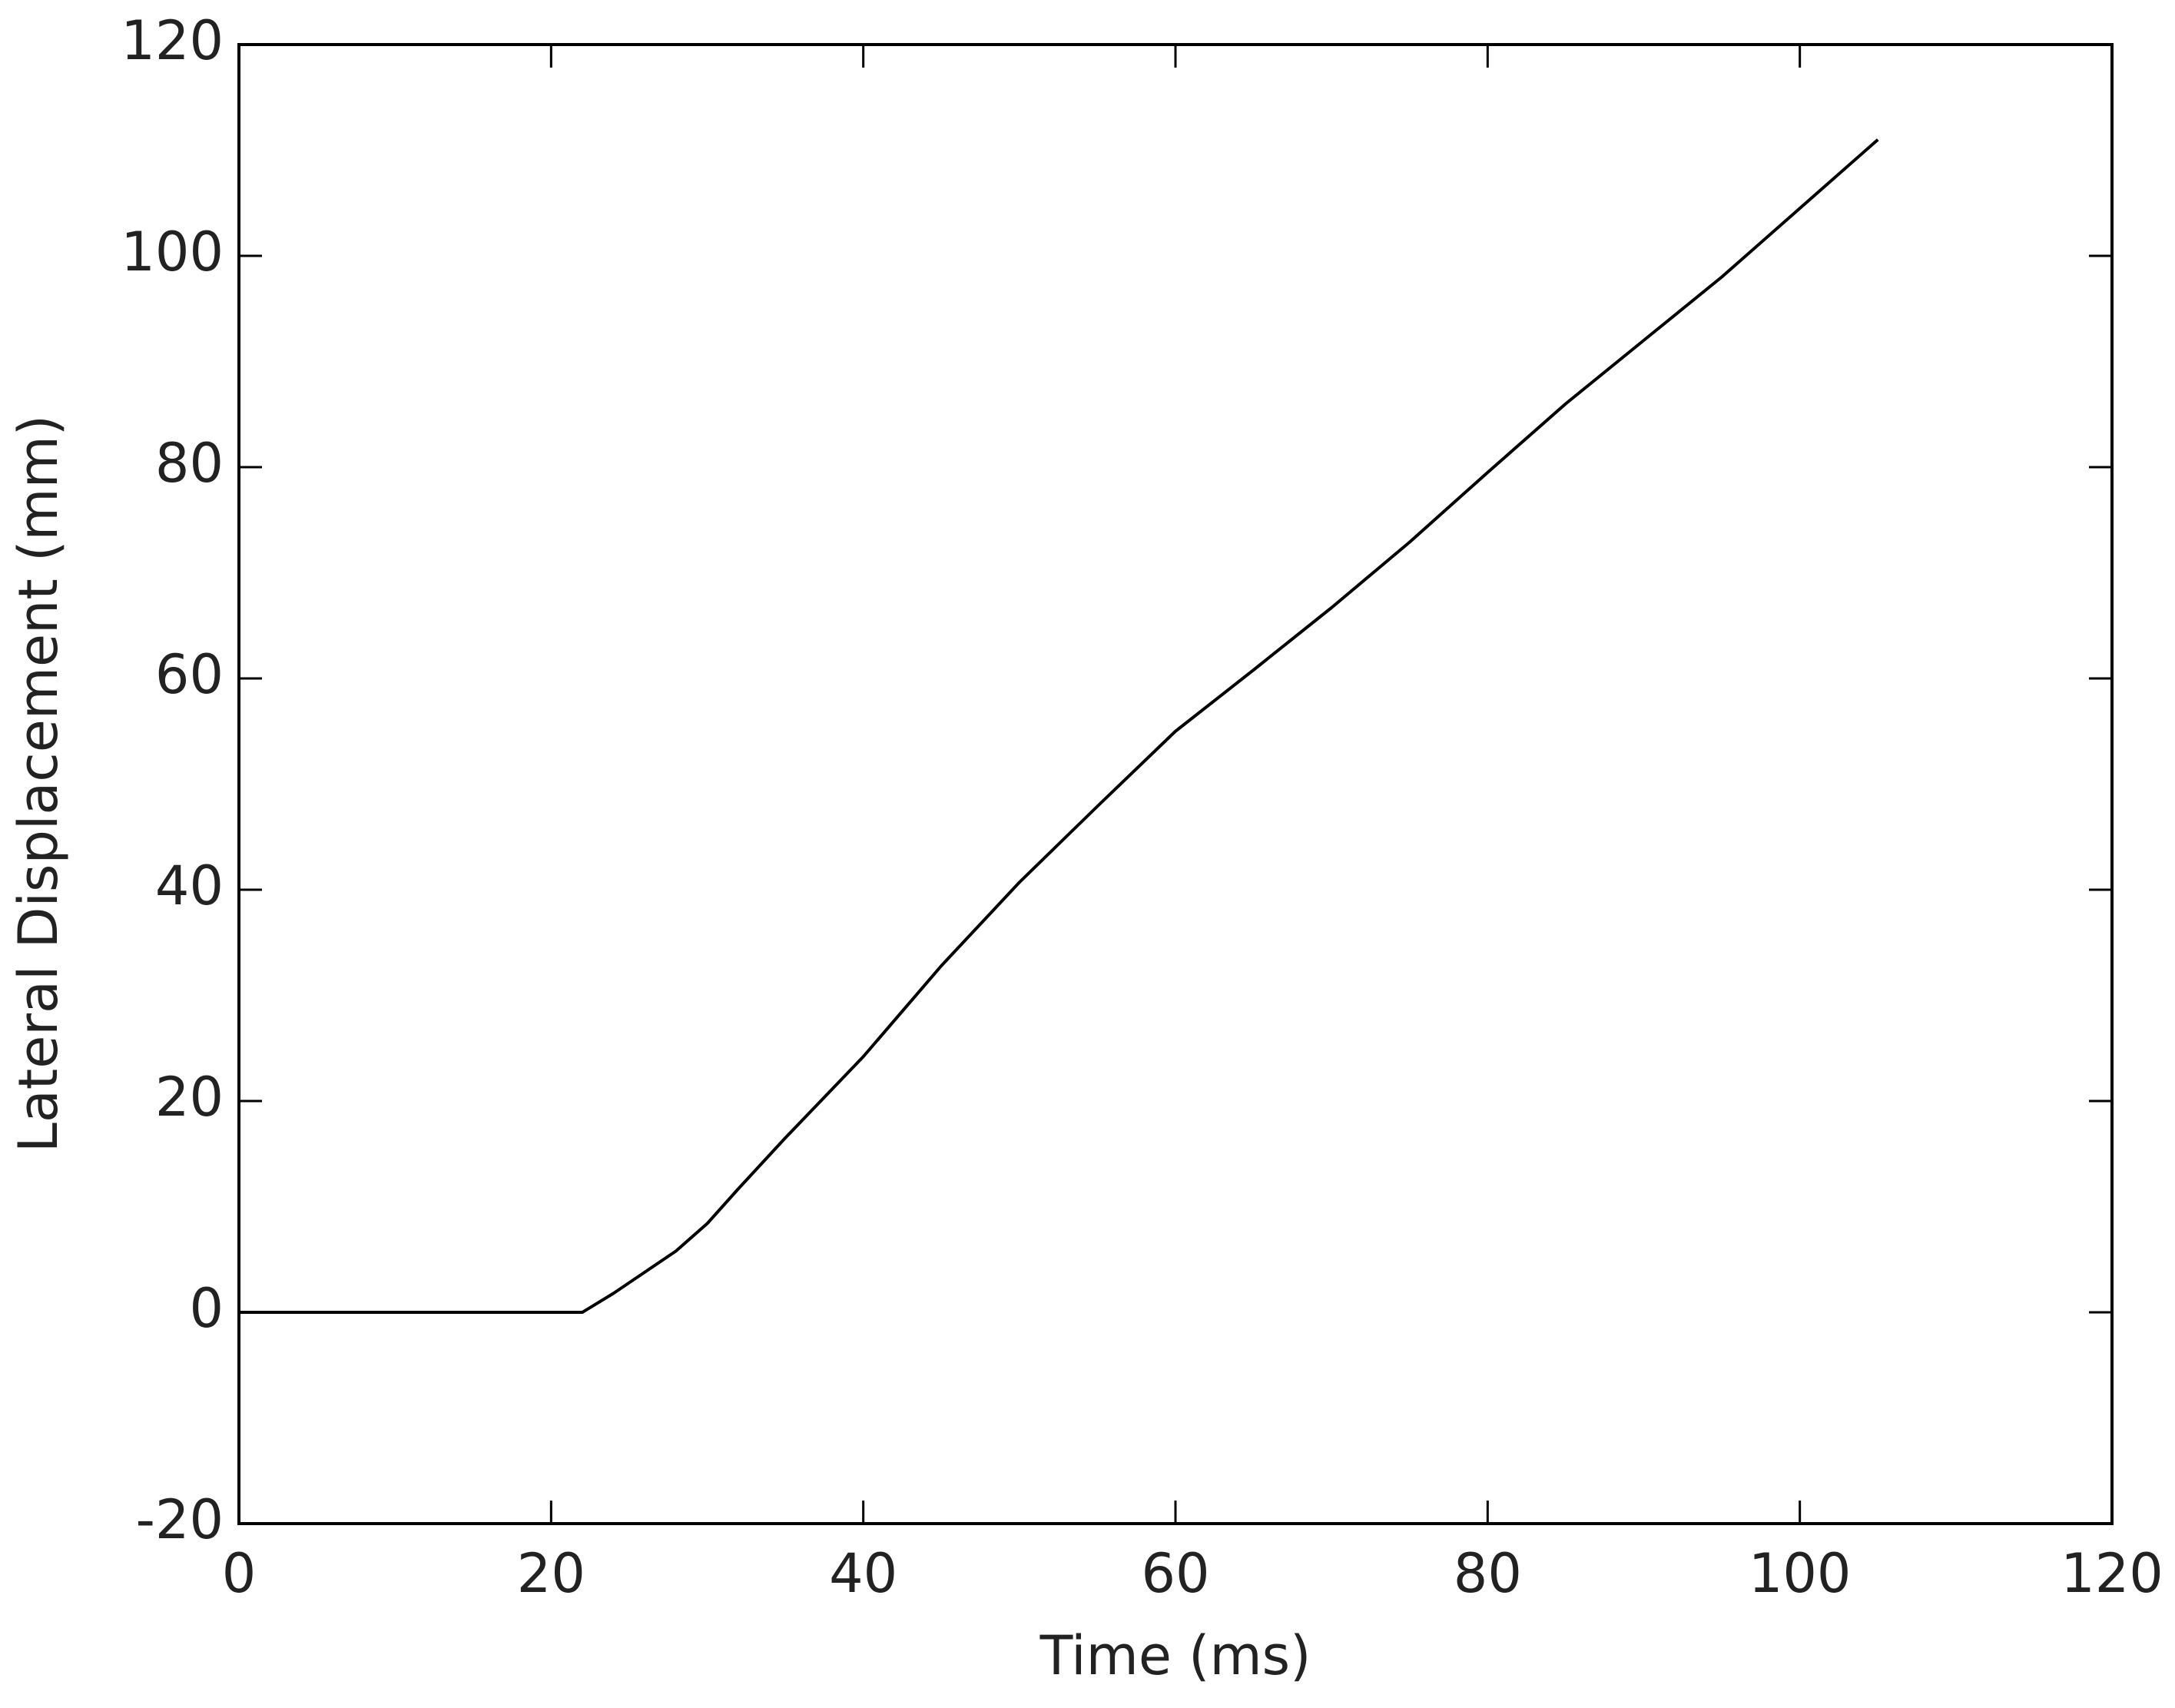  What do you see at coordinates (1488, 1573) in the screenshot?
I see `x-tick-label: 80` at bounding box center [1488, 1573].